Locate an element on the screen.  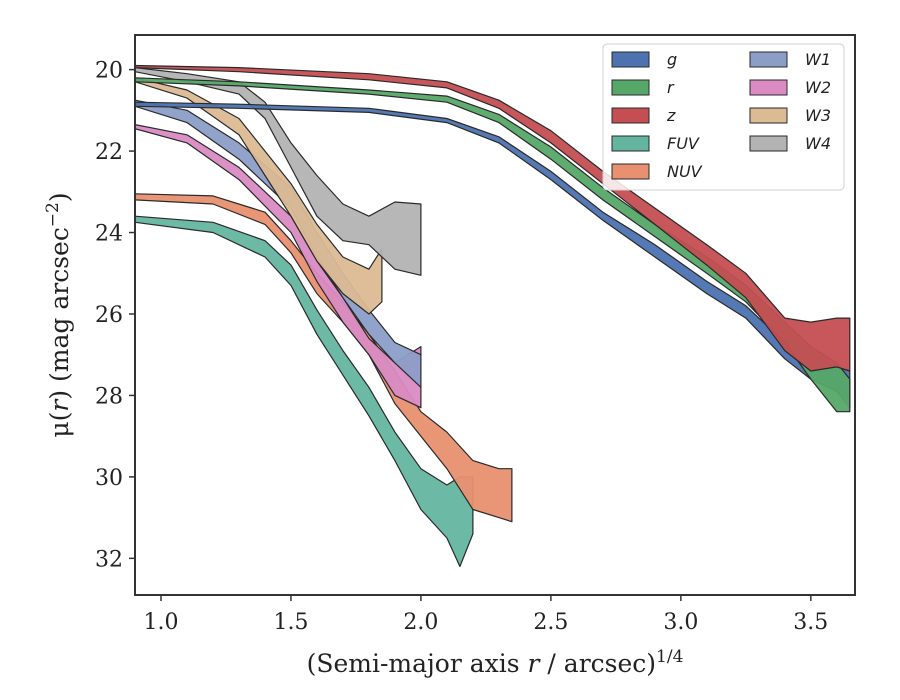
x-tick-label: 2.5 is located at coordinates (550, 622).